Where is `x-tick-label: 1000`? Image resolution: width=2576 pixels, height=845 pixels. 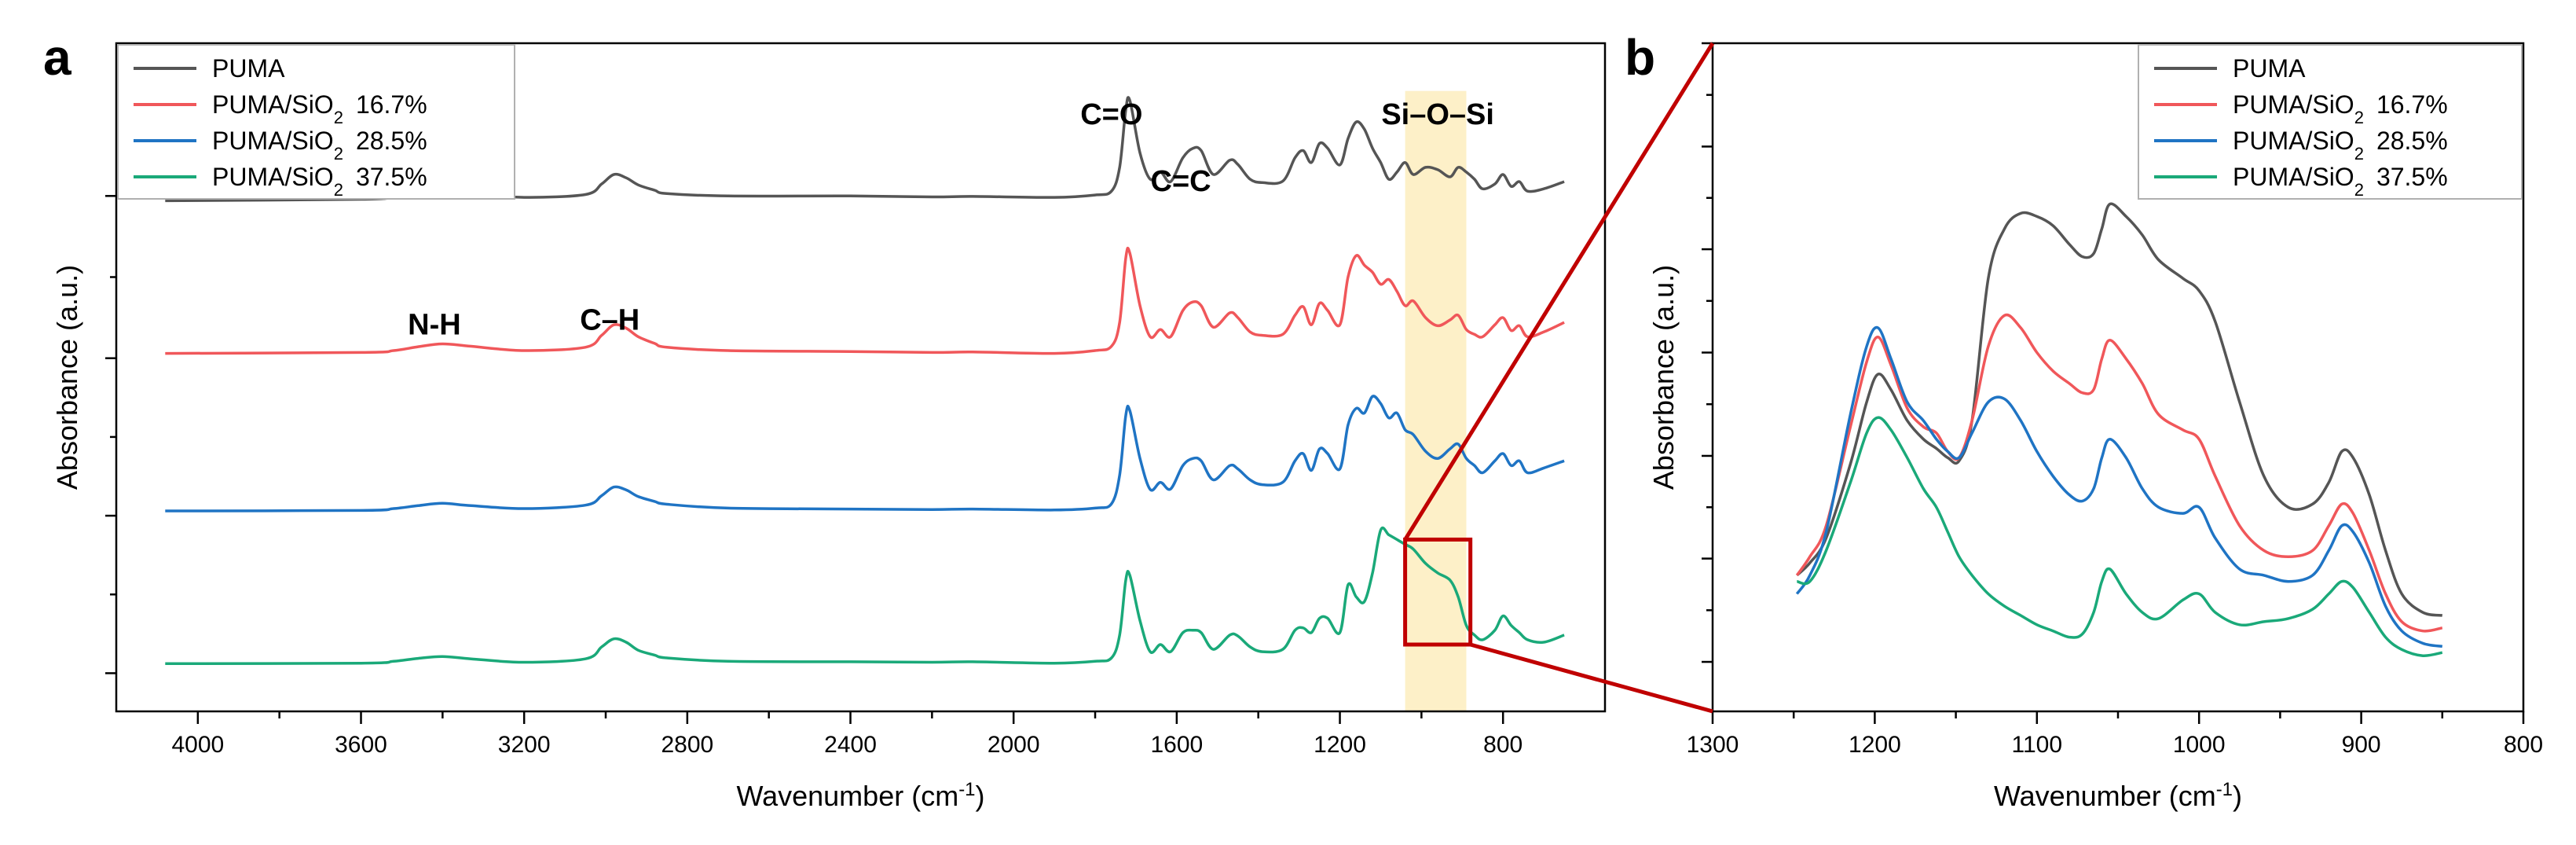 x-tick-label: 1000 is located at coordinates (2199, 745).